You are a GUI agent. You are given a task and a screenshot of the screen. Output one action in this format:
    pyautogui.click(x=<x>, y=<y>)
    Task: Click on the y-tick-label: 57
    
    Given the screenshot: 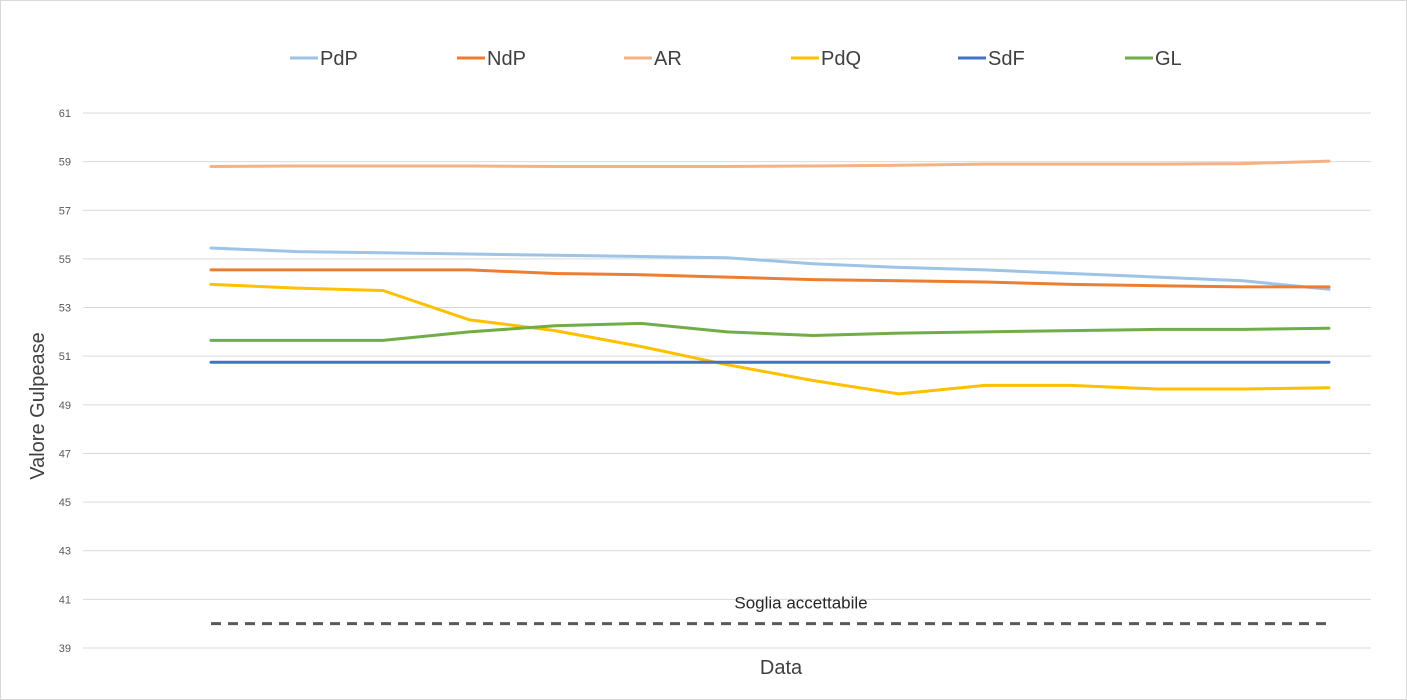 What is the action you would take?
    pyautogui.click(x=65, y=211)
    